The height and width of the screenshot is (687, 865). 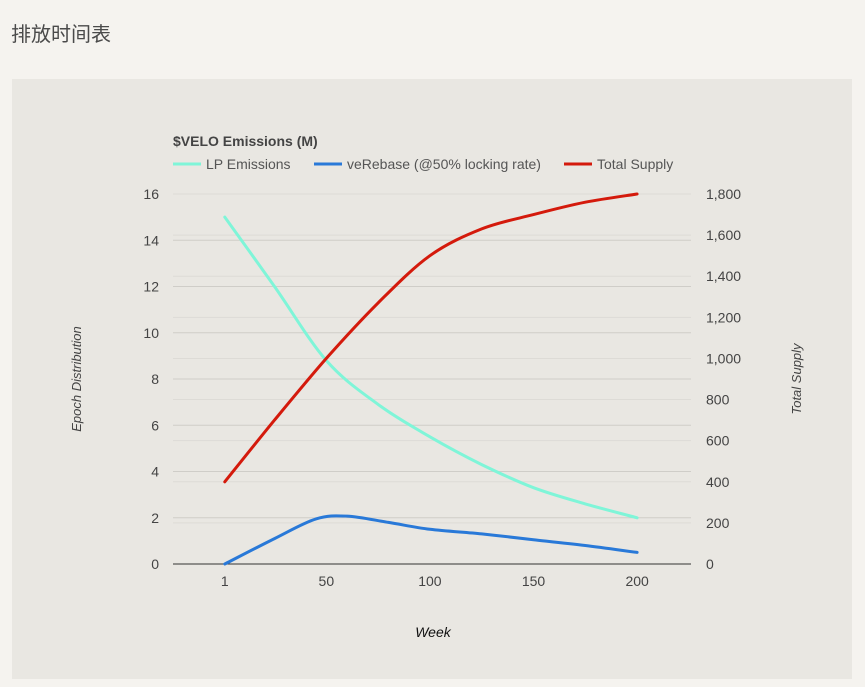 What do you see at coordinates (637, 581) in the screenshot?
I see `x-tick-label: 200` at bounding box center [637, 581].